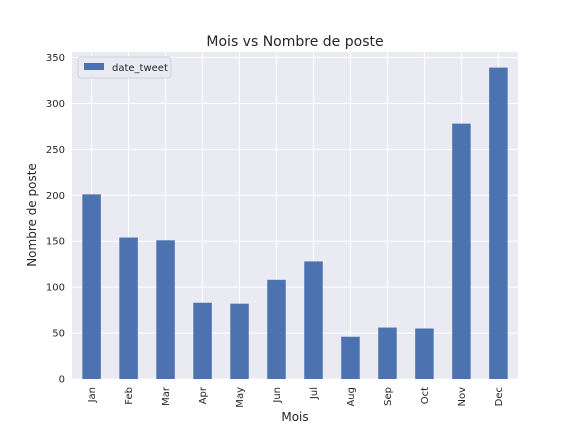  I want to click on bar-jun, so click(276, 329).